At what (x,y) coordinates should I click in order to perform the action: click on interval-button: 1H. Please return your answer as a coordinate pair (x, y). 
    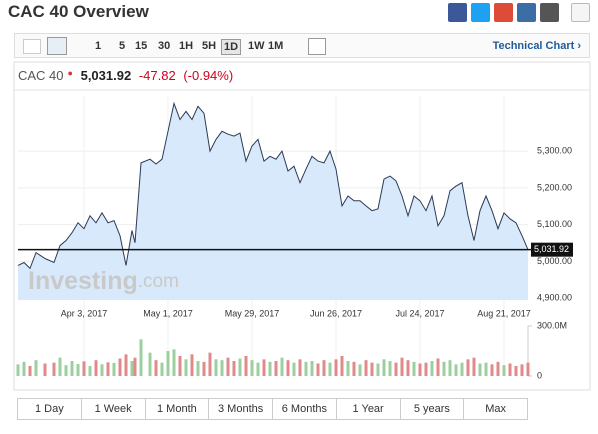
    Looking at the image, I should click on (186, 46).